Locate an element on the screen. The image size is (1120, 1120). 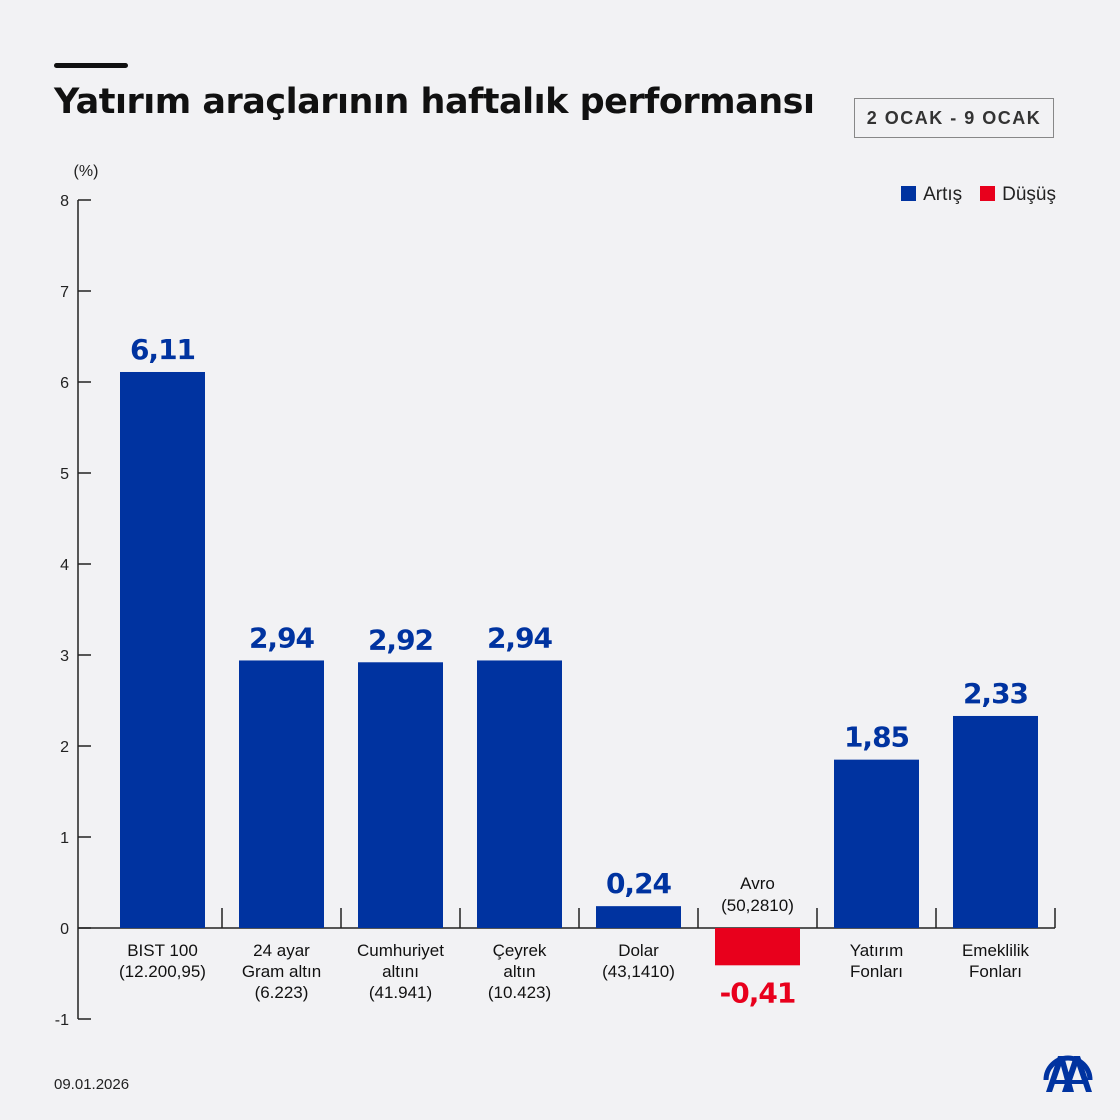
y-tick-label: 4 is located at coordinates (64, 565).